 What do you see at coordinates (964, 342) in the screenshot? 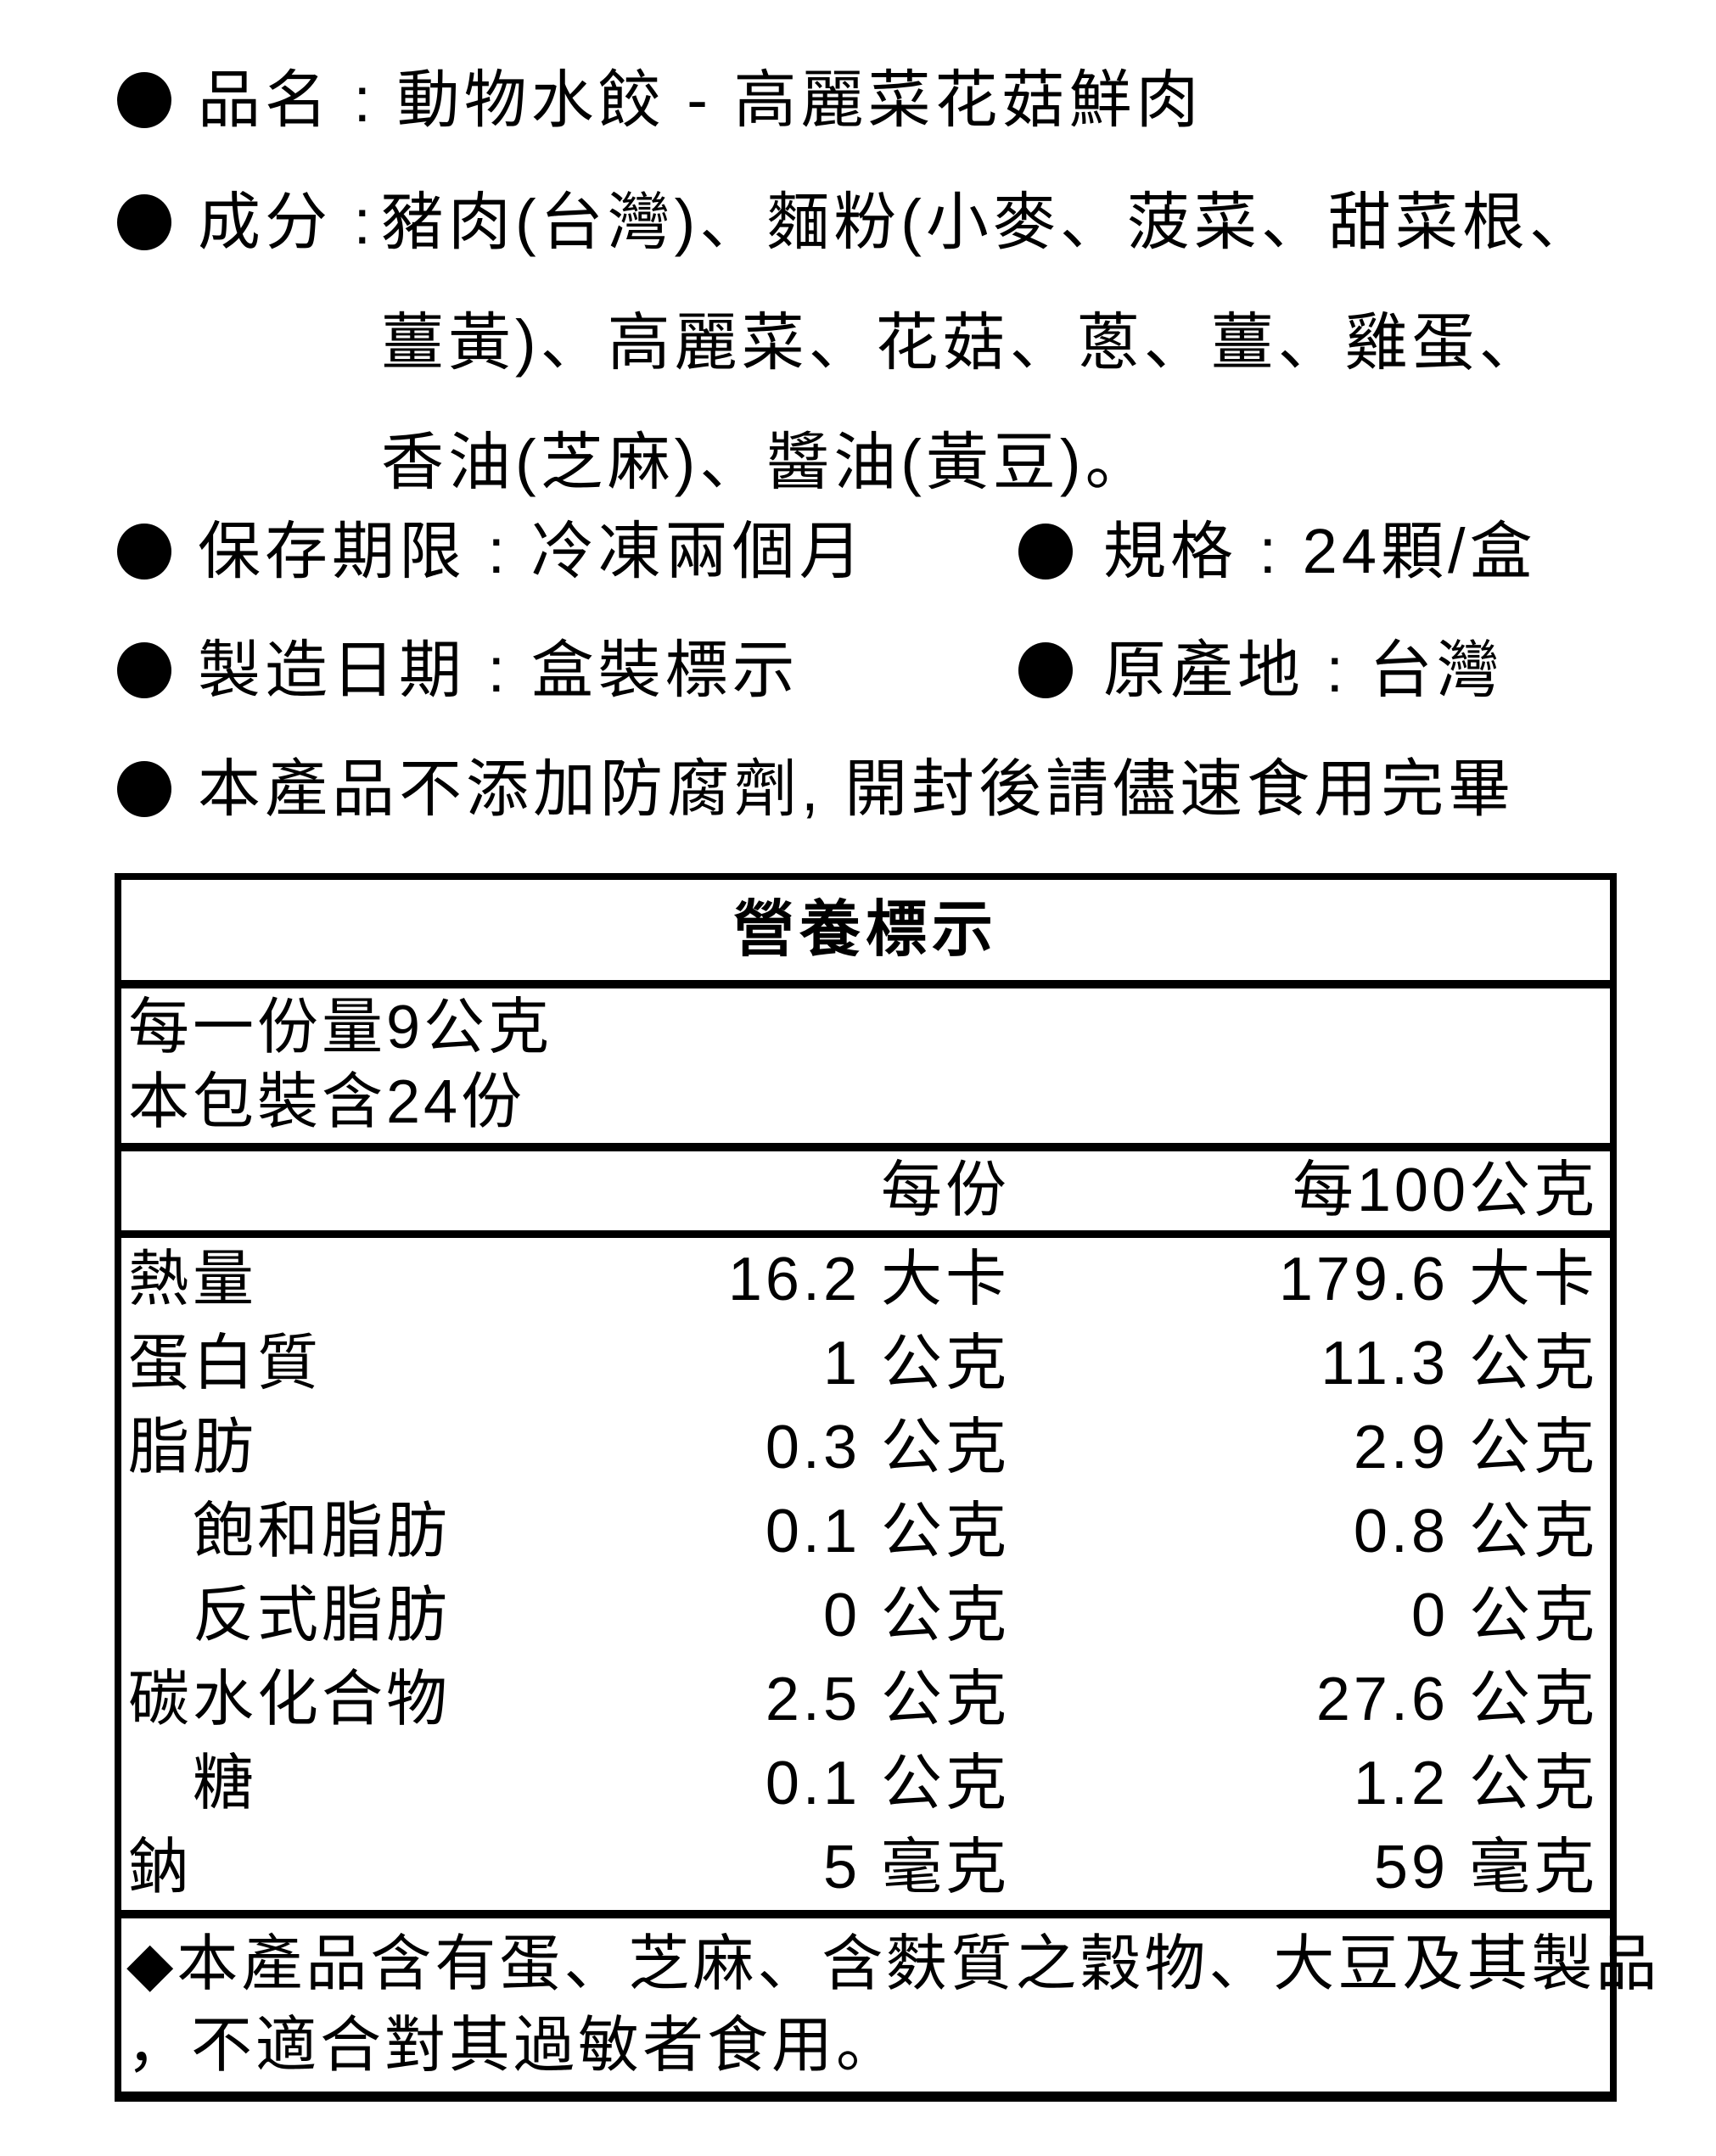
I see `ingredients-line-2: 薑黃)、高麗菜、花菇、蔥、薑、雞蛋、` at bounding box center [964, 342].